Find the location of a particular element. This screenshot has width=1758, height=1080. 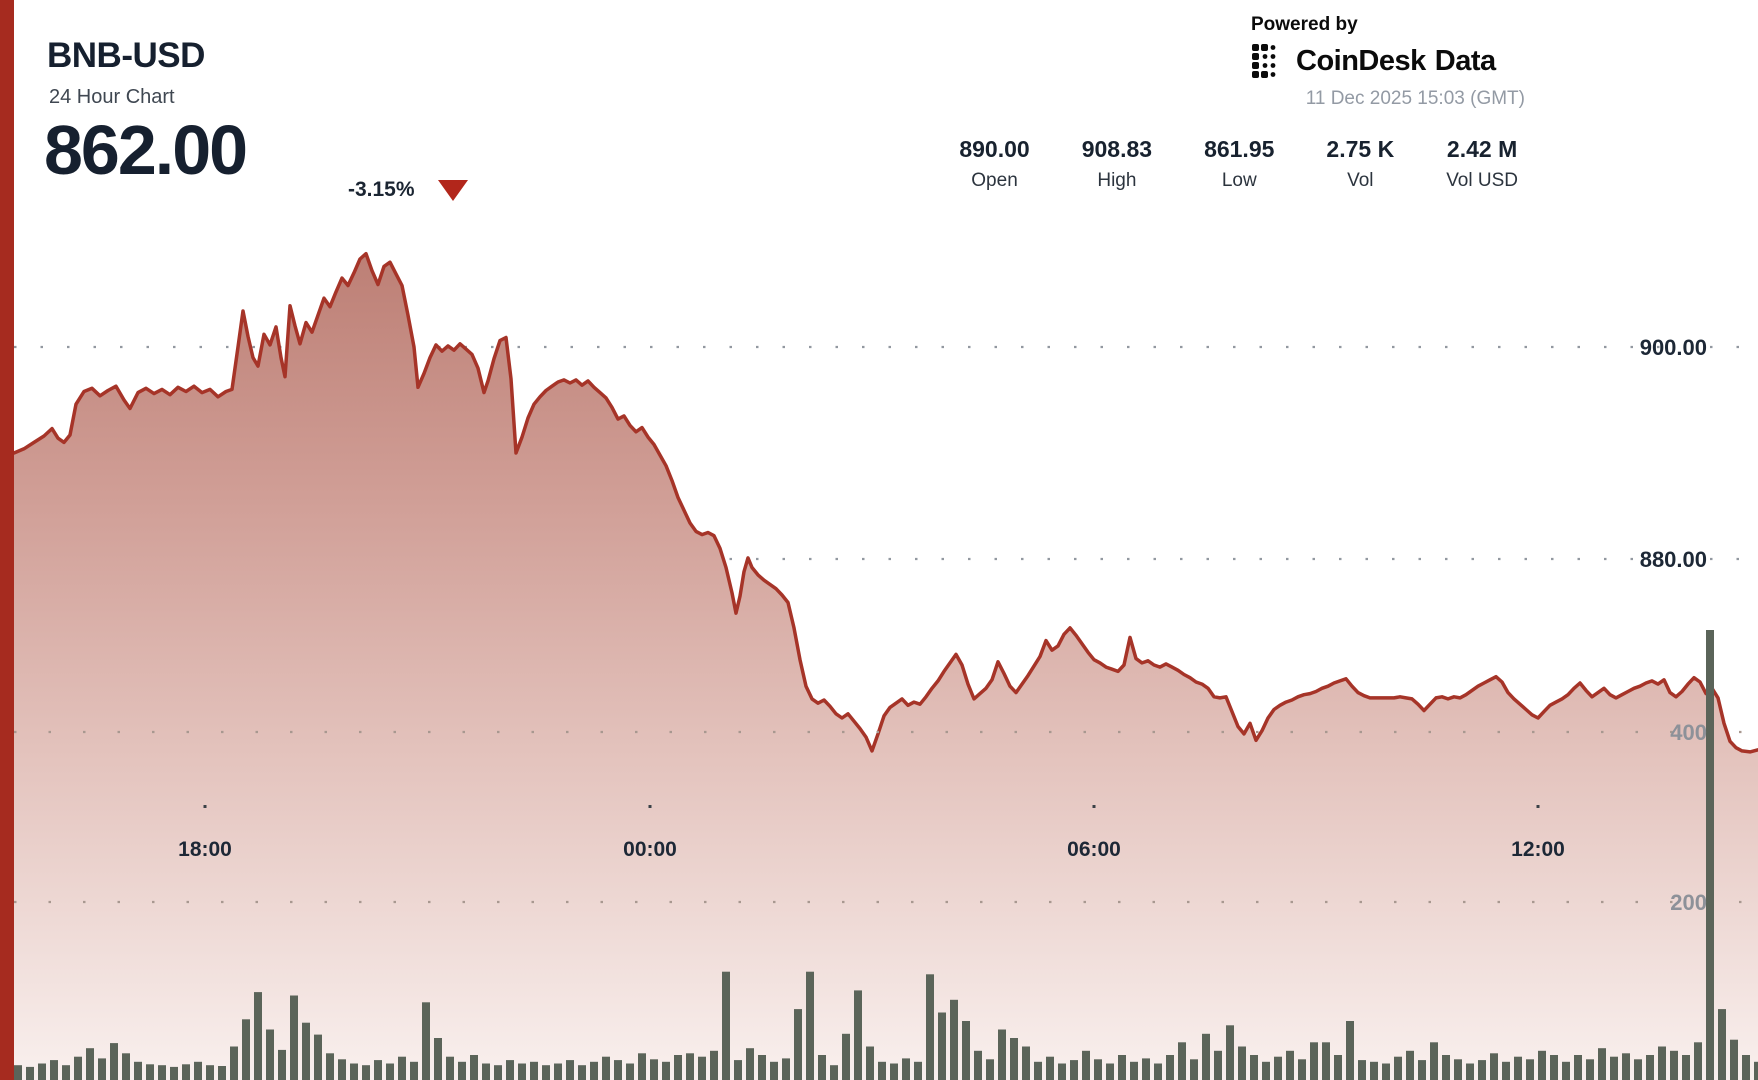

volume-axis-label: 400 is located at coordinates (1688, 732).